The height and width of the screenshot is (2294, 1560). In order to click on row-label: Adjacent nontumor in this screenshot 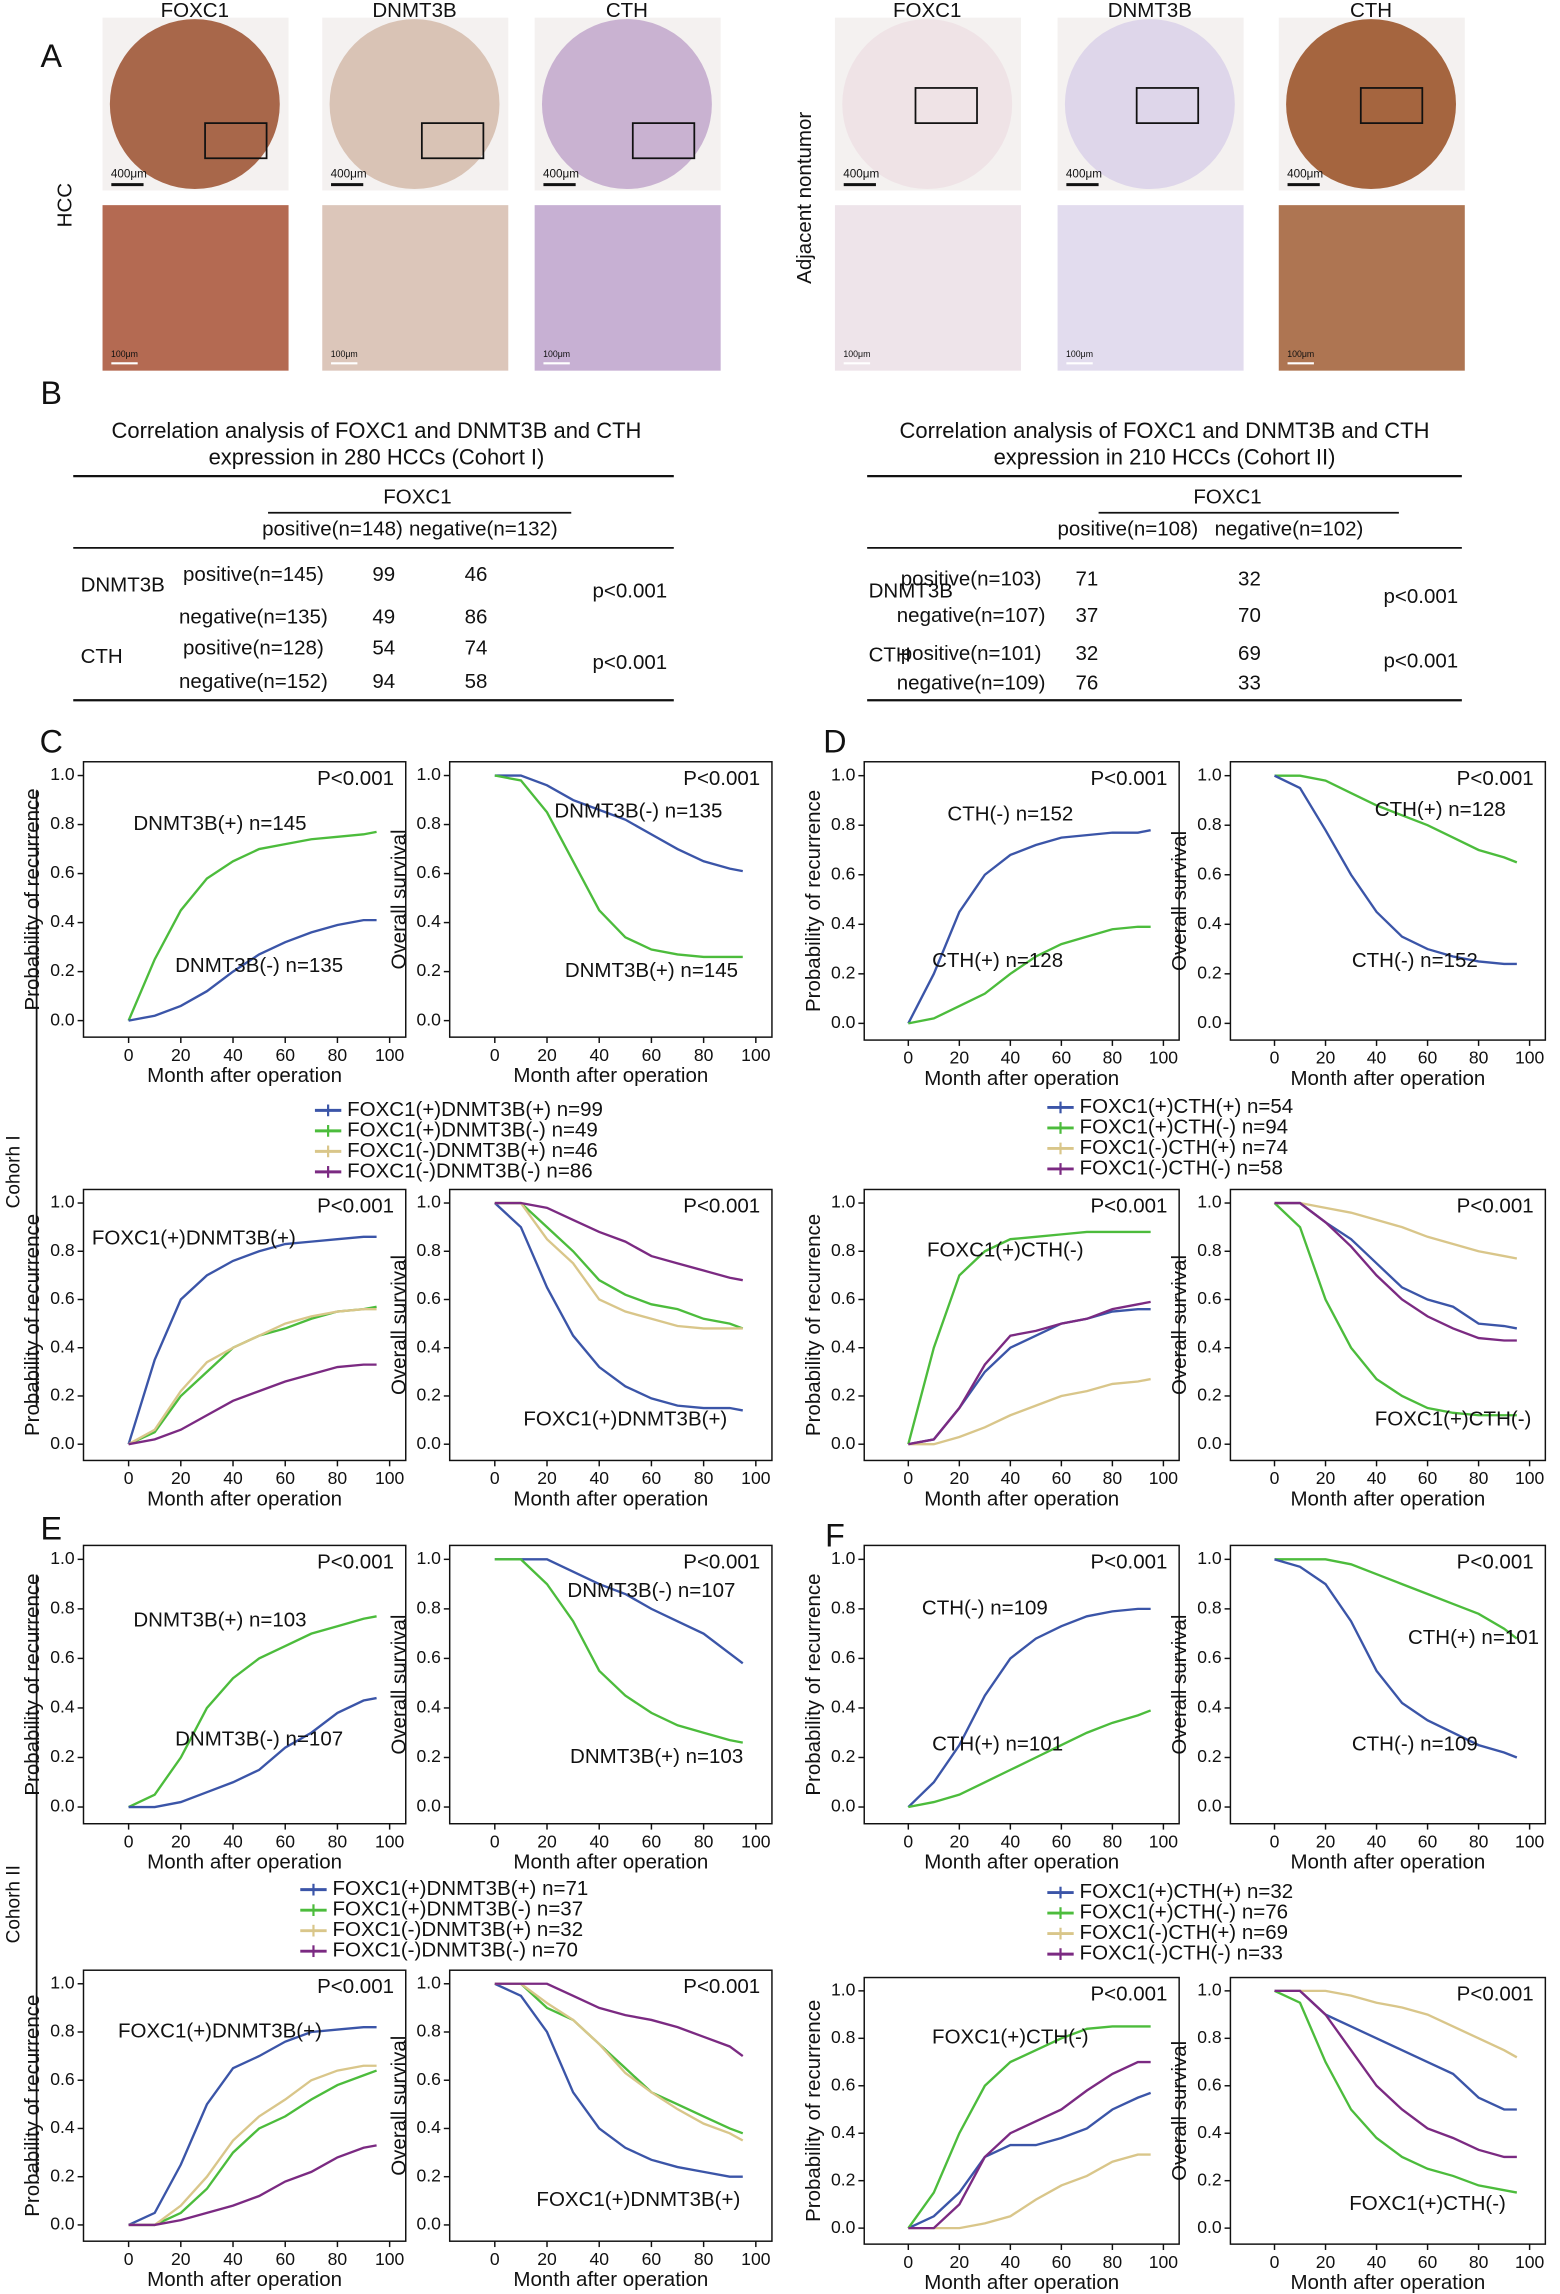, I will do `click(804, 198)`.